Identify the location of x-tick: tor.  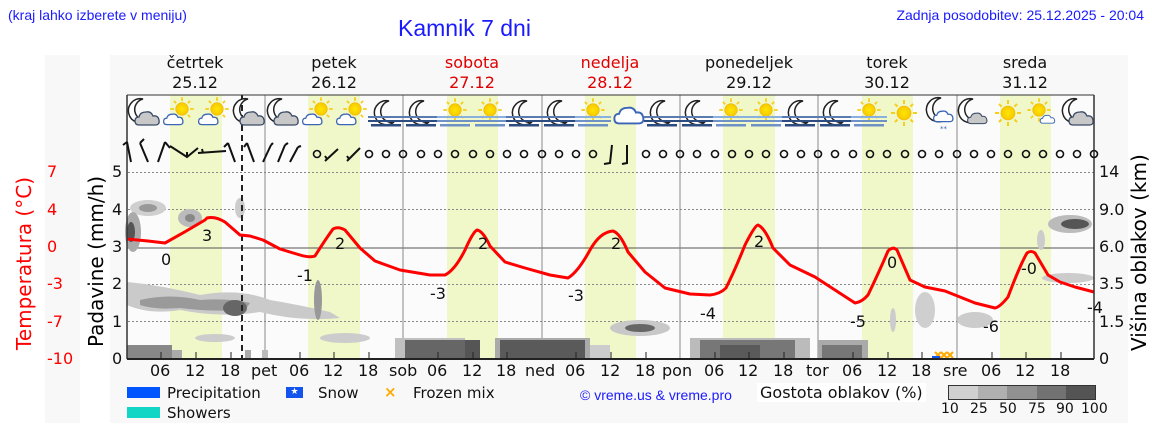
(817, 370).